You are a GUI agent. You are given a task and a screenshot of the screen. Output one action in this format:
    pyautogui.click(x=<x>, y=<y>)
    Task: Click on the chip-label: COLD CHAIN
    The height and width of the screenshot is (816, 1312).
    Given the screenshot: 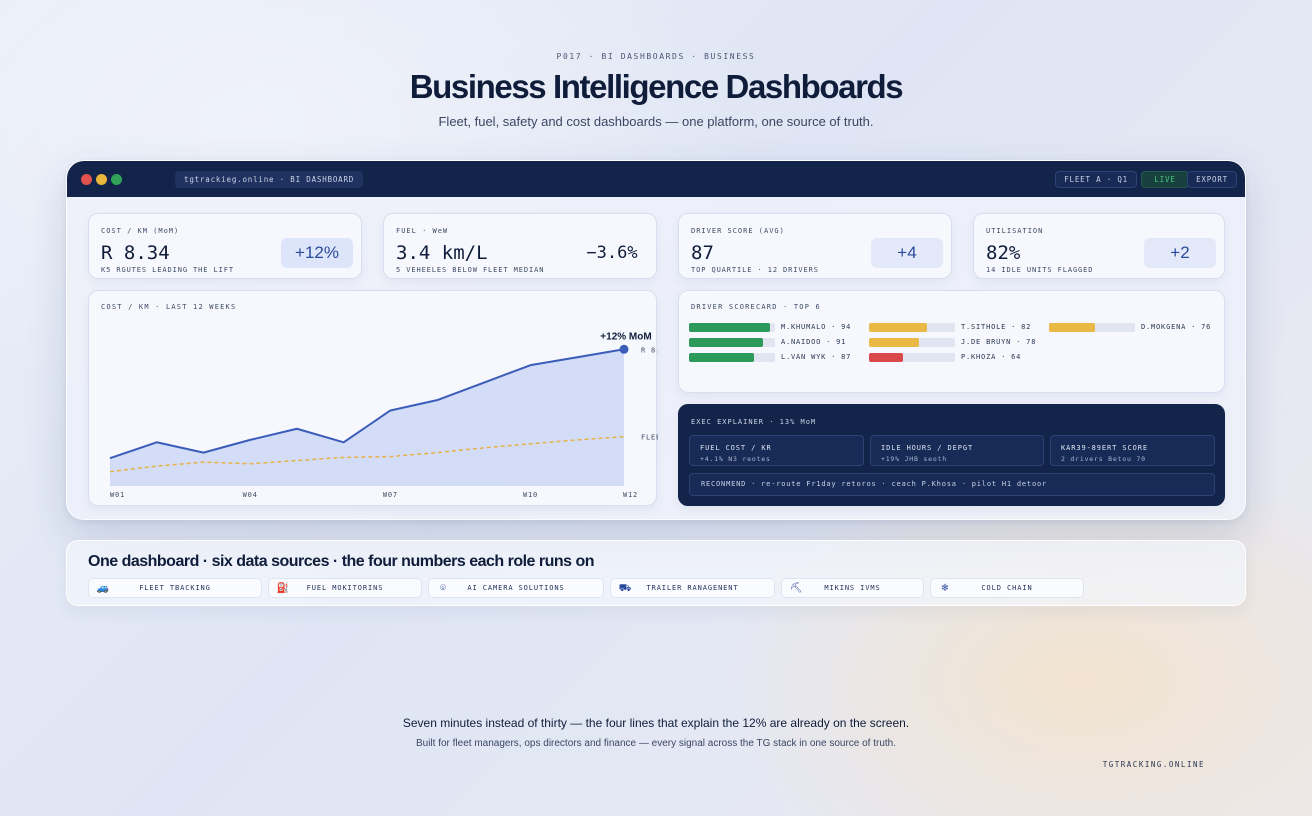 What is the action you would take?
    pyautogui.click(x=1007, y=588)
    